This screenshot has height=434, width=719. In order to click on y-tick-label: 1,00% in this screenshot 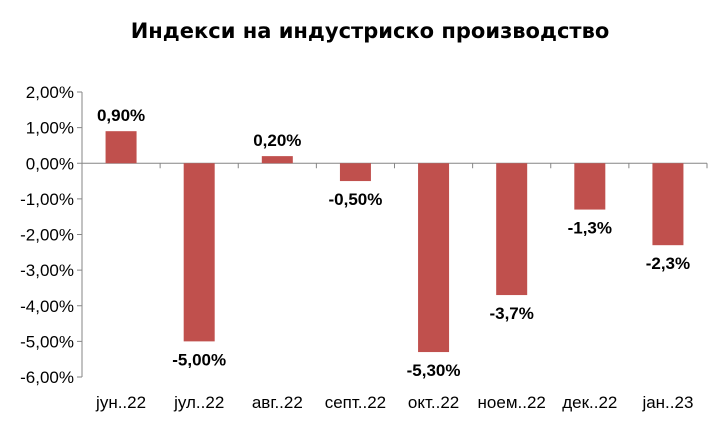, I will do `click(50, 128)`.